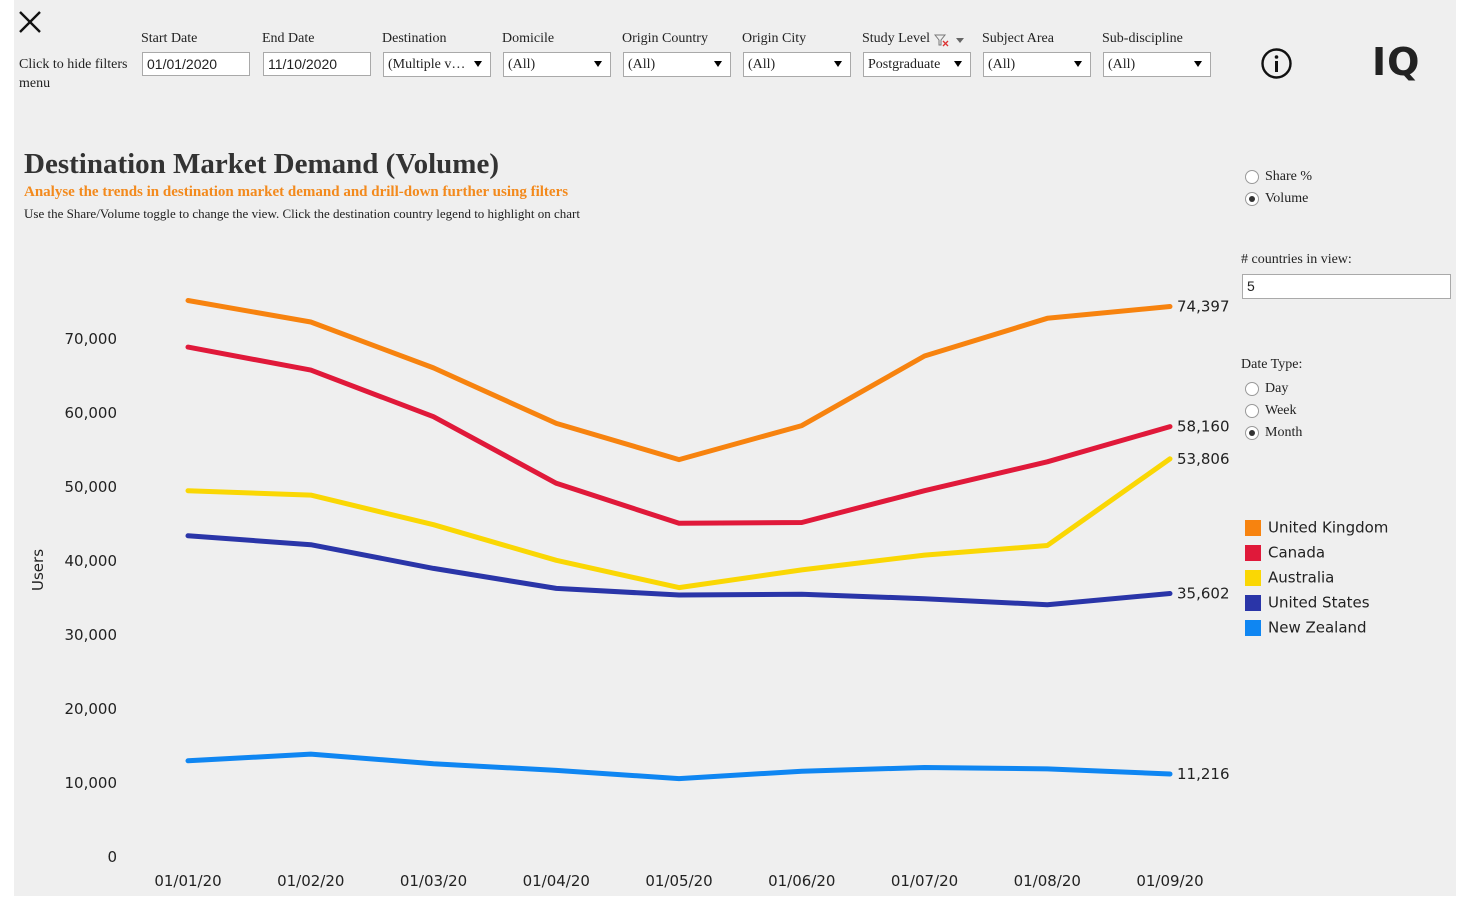  I want to click on close-icon, so click(30, 22).